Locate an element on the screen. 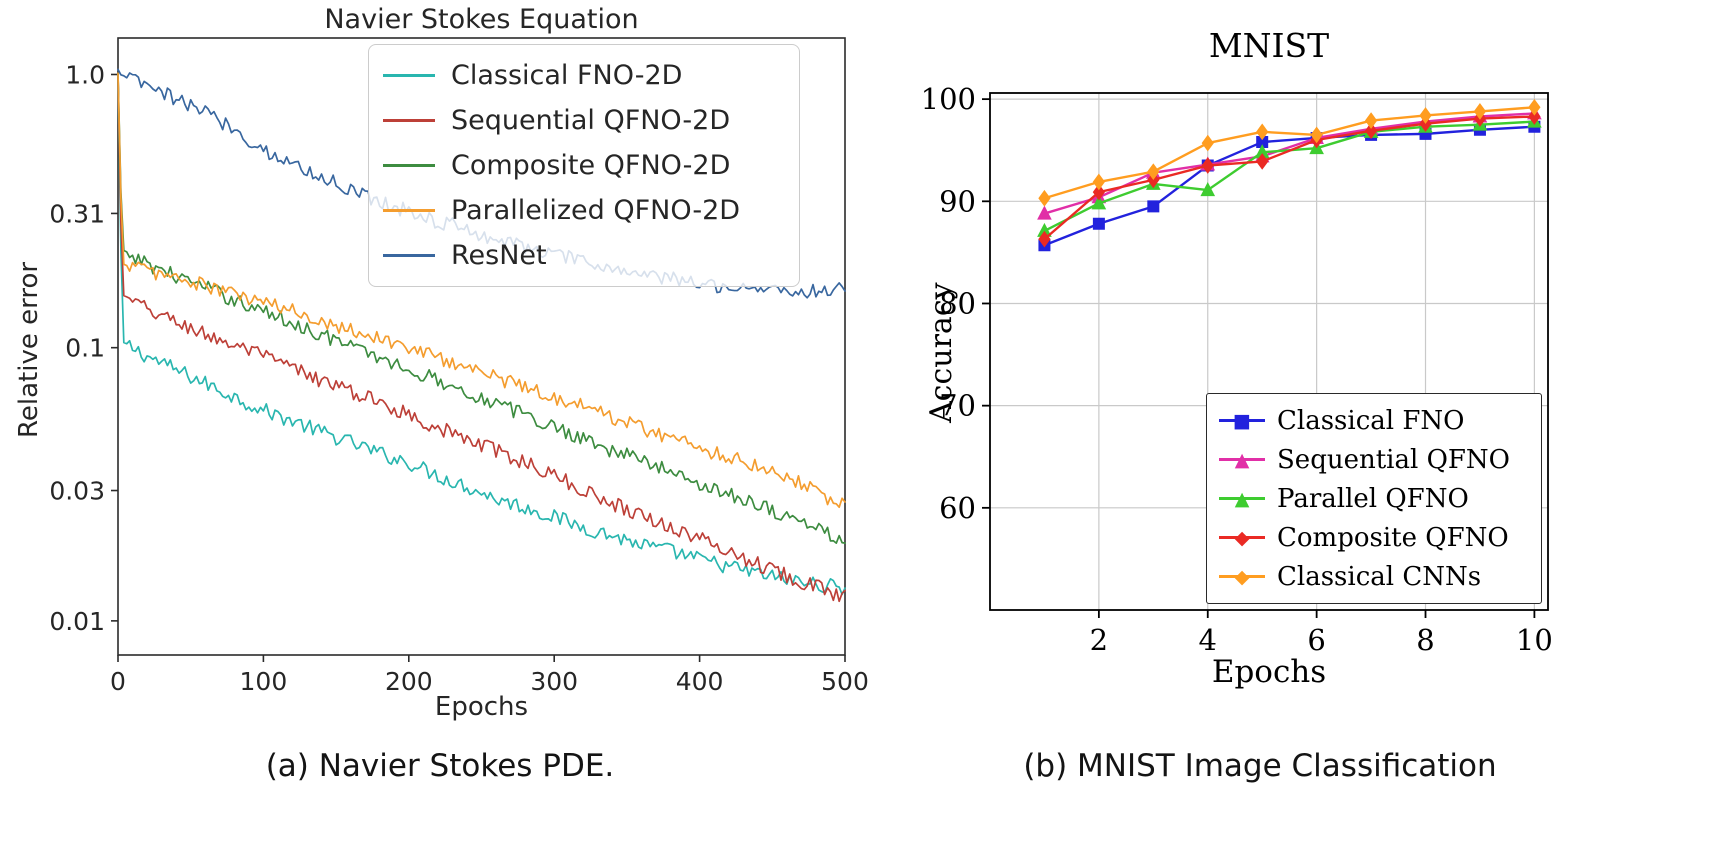 Image resolution: width=1725 pixels, height=866 pixels. left-x-tick-label: 200 is located at coordinates (409, 681).